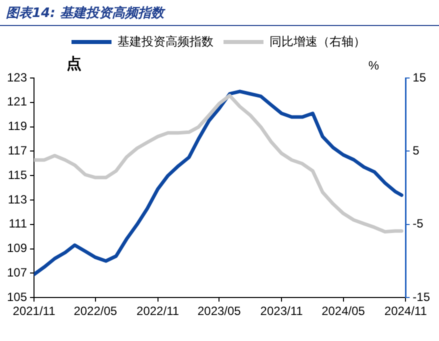 The height and width of the screenshot is (341, 439). I want to click on x-tick-label: 2022/05, so click(96, 311).